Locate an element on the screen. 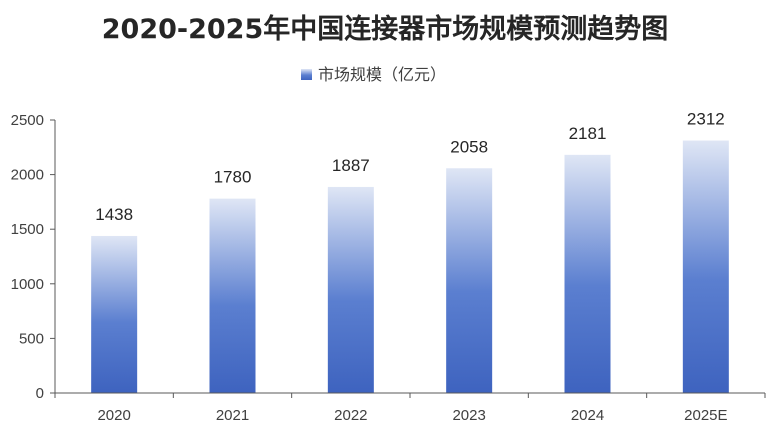 The height and width of the screenshot is (434, 771). legend-swatch is located at coordinates (306, 74).